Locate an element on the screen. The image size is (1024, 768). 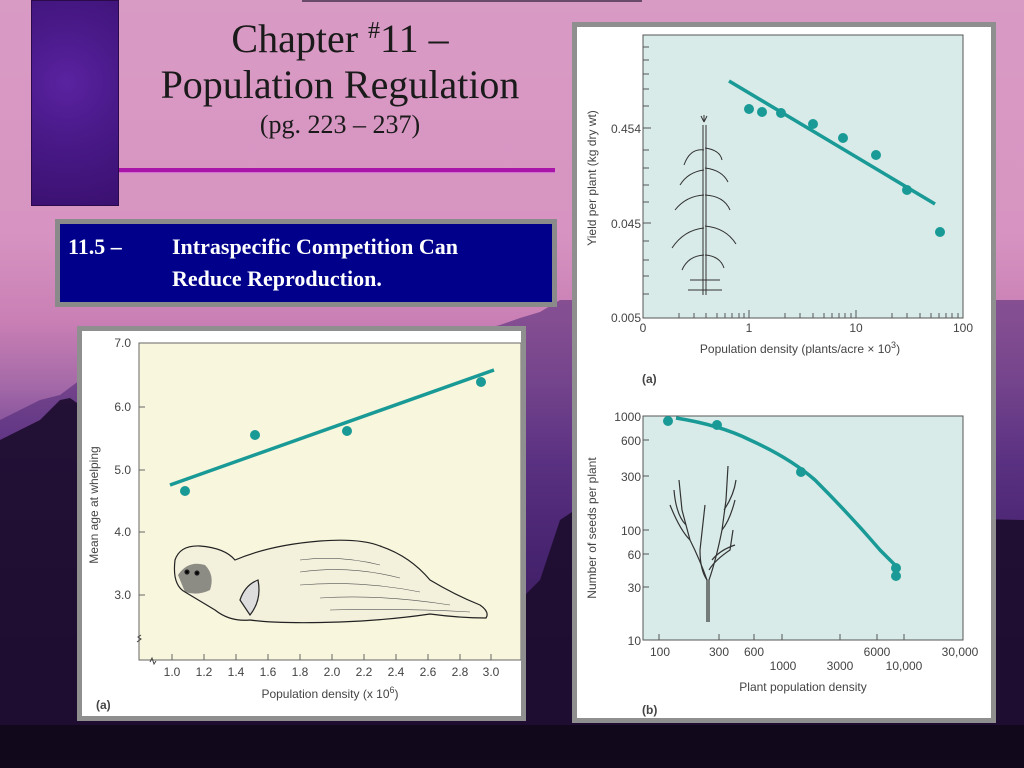
svg-text: 1.6 is located at coordinates (268, 672).